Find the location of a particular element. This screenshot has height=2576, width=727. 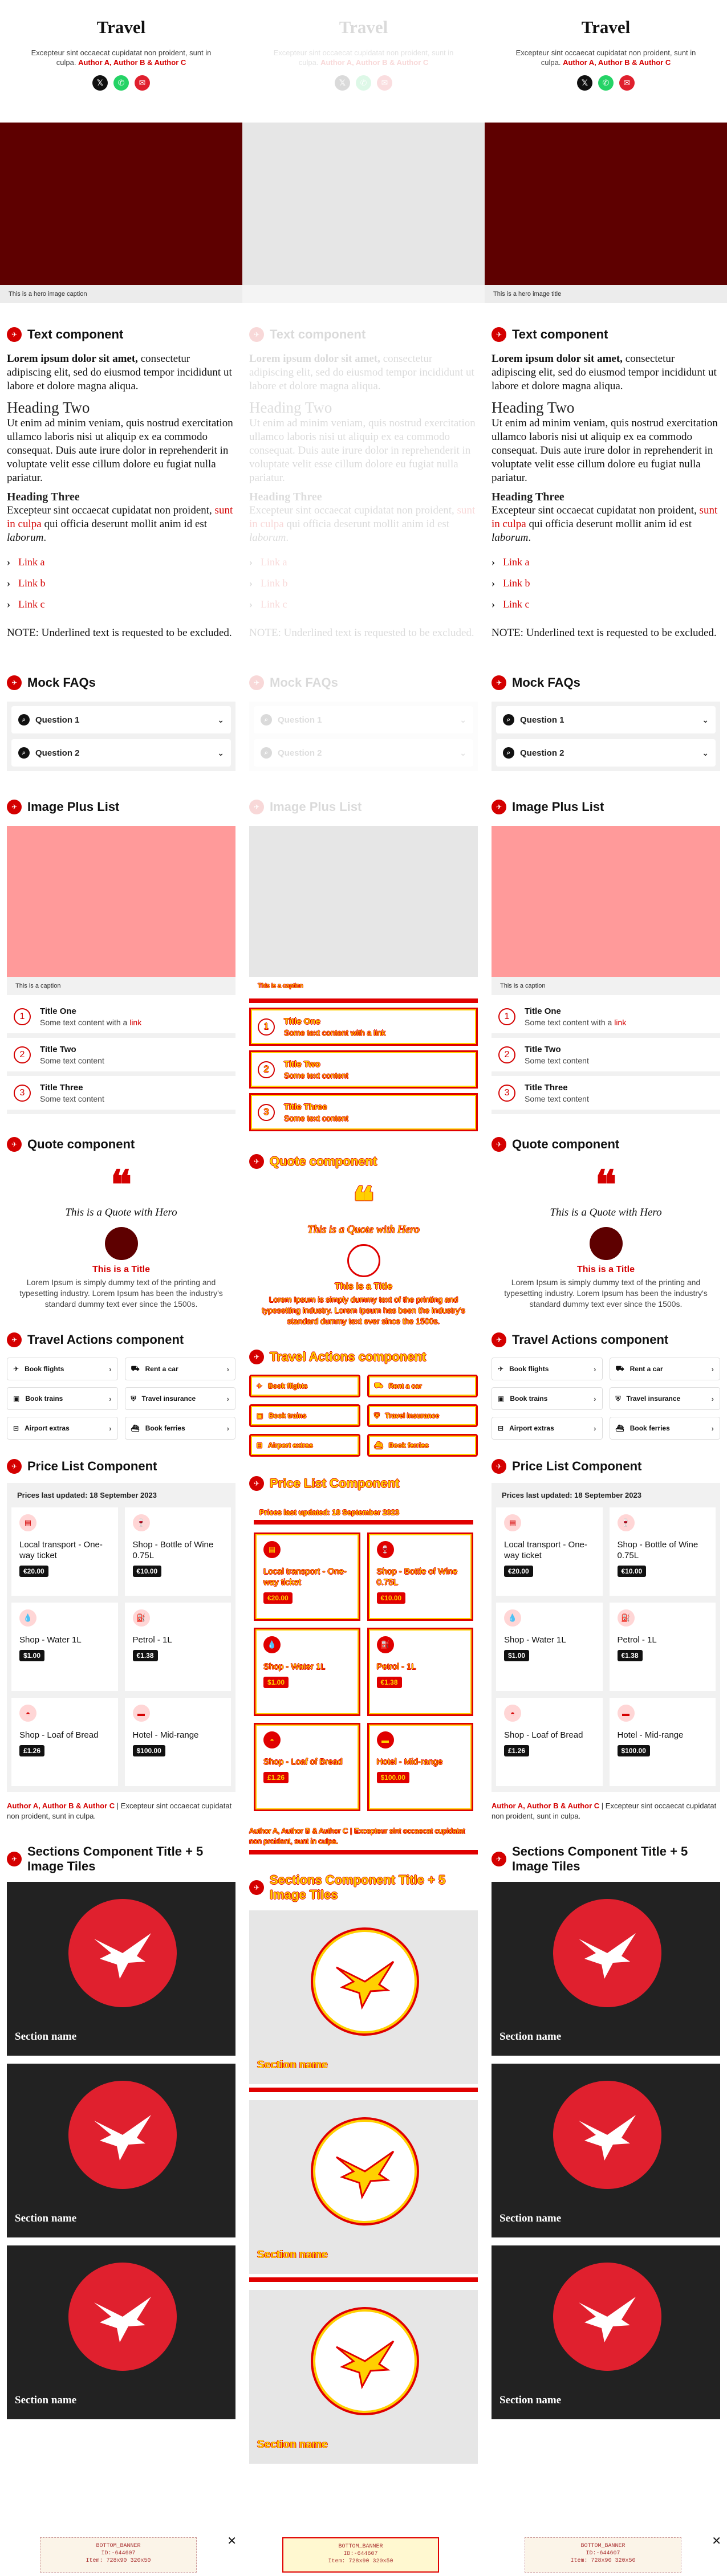

action-book-trains: ▣ Book trains is located at coordinates (304, 1415).